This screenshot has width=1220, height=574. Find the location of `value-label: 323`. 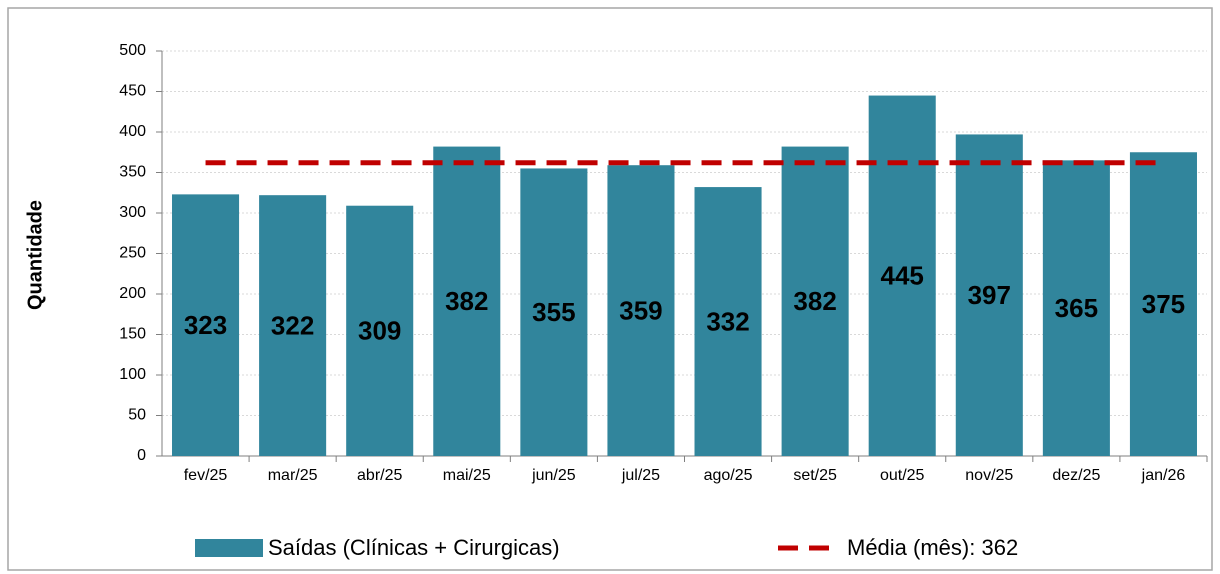

value-label: 323 is located at coordinates (205, 325).